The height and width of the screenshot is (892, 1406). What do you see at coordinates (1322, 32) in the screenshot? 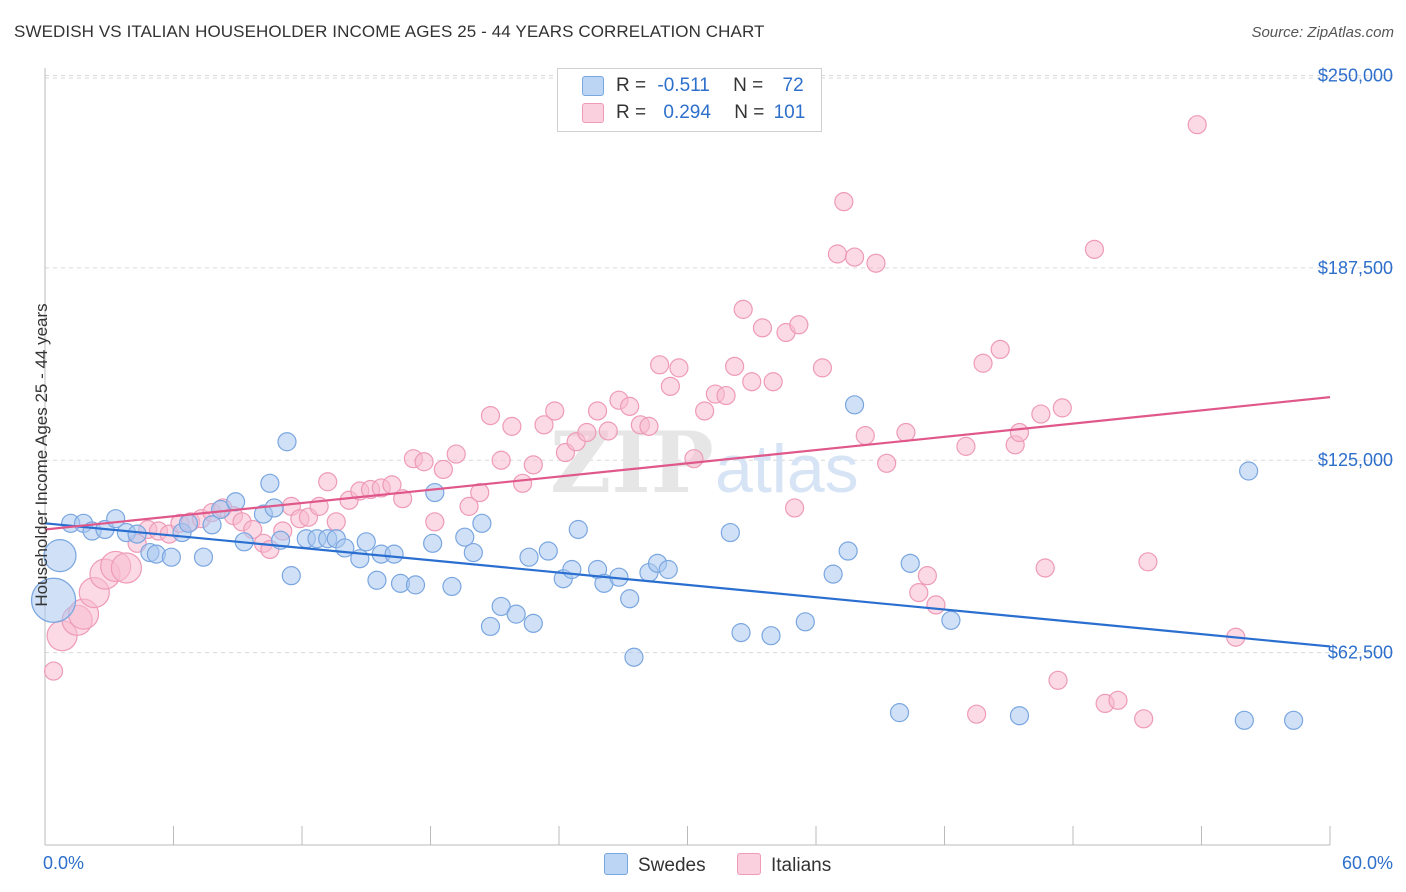
I see `source-label: Source: ZipAtlas.com` at bounding box center [1322, 32].